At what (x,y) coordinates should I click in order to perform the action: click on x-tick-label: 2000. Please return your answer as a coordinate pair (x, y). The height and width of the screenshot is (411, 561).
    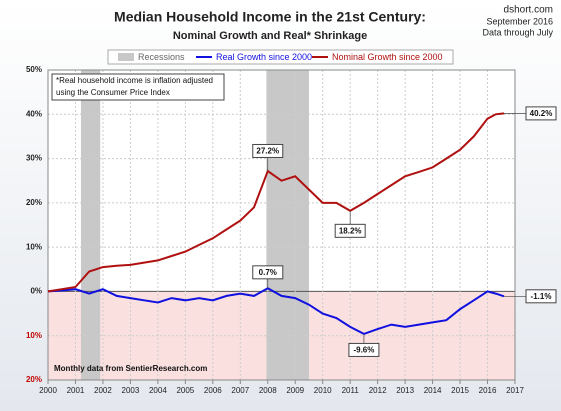
    Looking at the image, I should click on (48, 390).